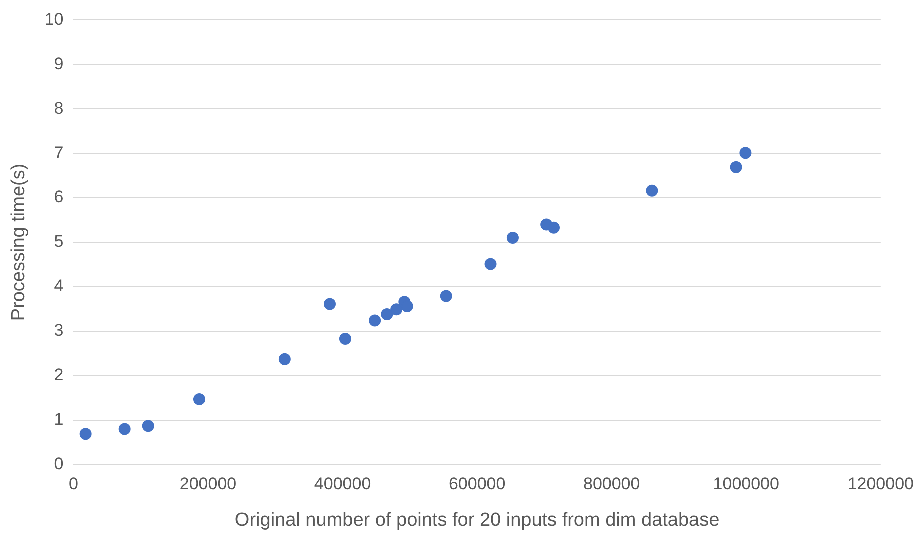 The width and height of the screenshot is (924, 538). Describe the element at coordinates (59, 108) in the screenshot. I see `y-tick-label: 8` at that location.